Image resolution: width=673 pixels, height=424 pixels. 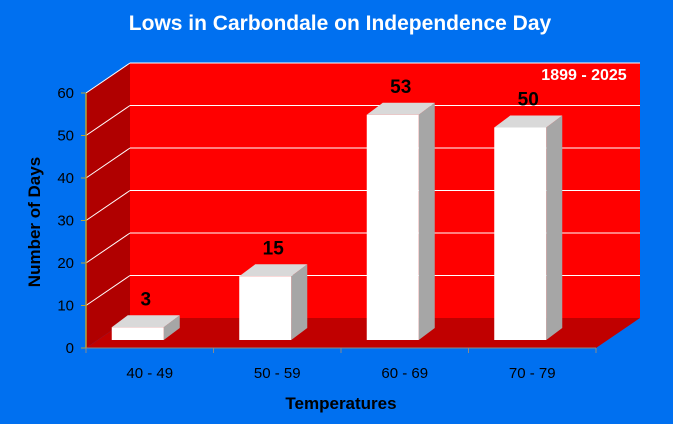 What do you see at coordinates (65, 93) in the screenshot?
I see `y-tick-label: 60` at bounding box center [65, 93].